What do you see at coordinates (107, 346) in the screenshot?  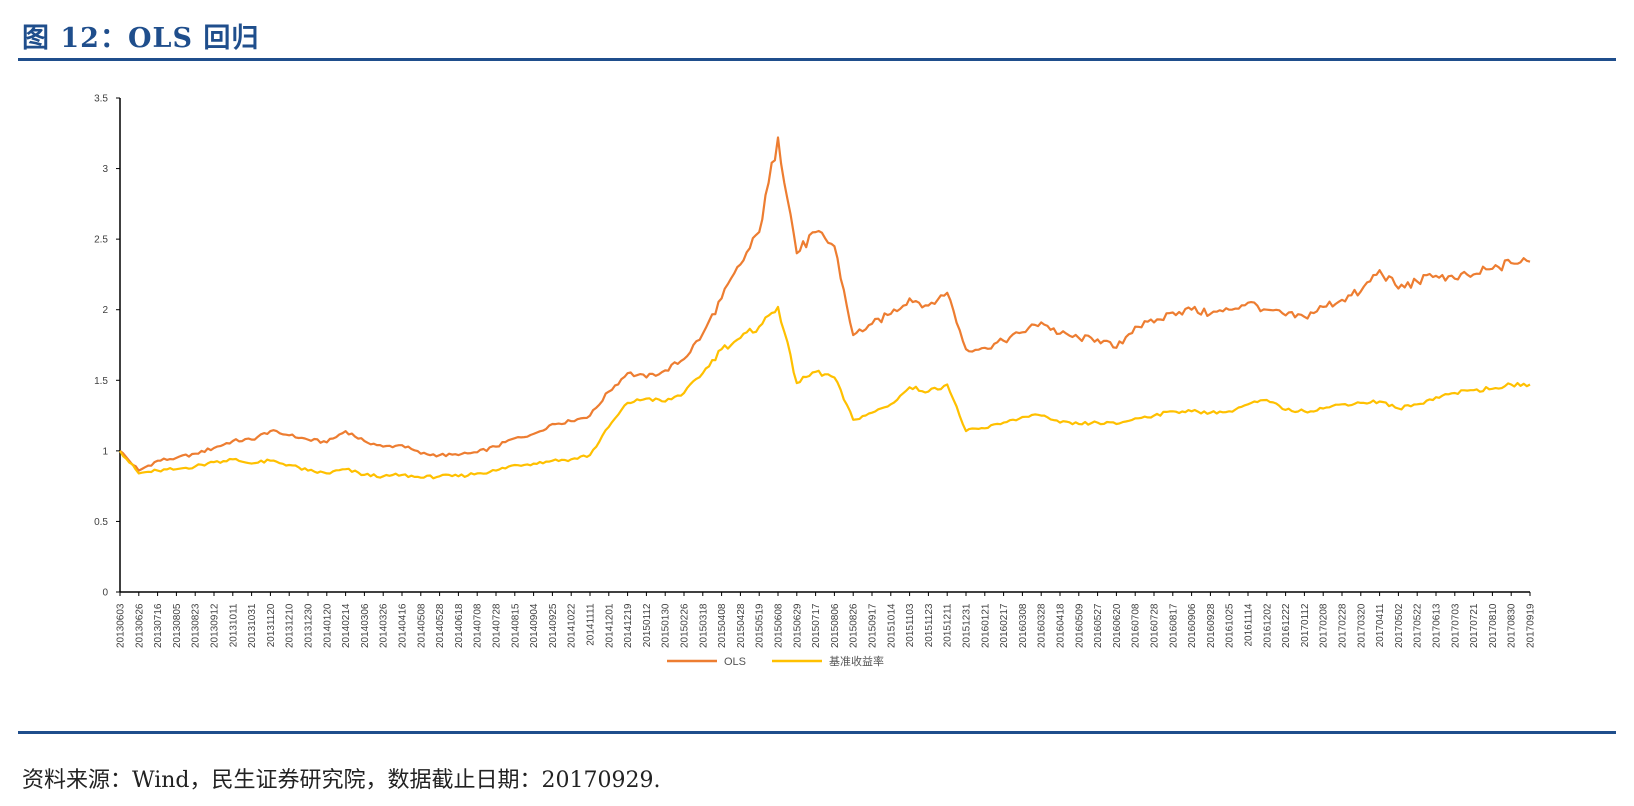 I see `y-axis-ticks: 0 0.5 1 1.5 2 2.5 3 3.5` at bounding box center [107, 346].